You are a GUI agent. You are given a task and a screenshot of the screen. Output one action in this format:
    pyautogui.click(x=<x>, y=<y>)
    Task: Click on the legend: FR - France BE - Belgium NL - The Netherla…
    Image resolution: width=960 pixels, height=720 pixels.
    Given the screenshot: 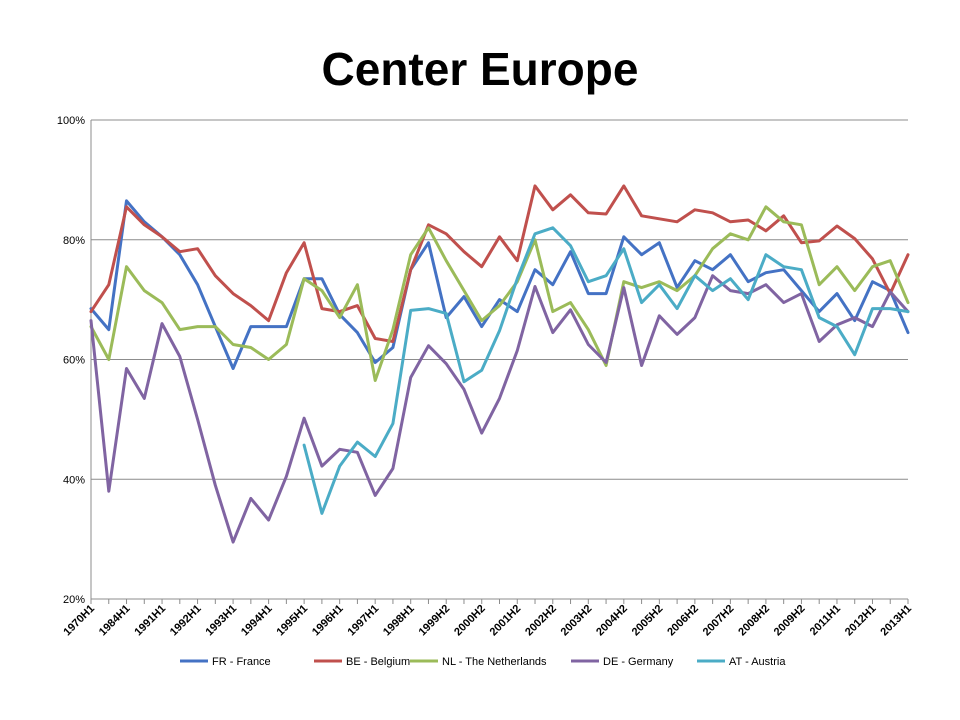 What is the action you would take?
    pyautogui.click(x=483, y=662)
    